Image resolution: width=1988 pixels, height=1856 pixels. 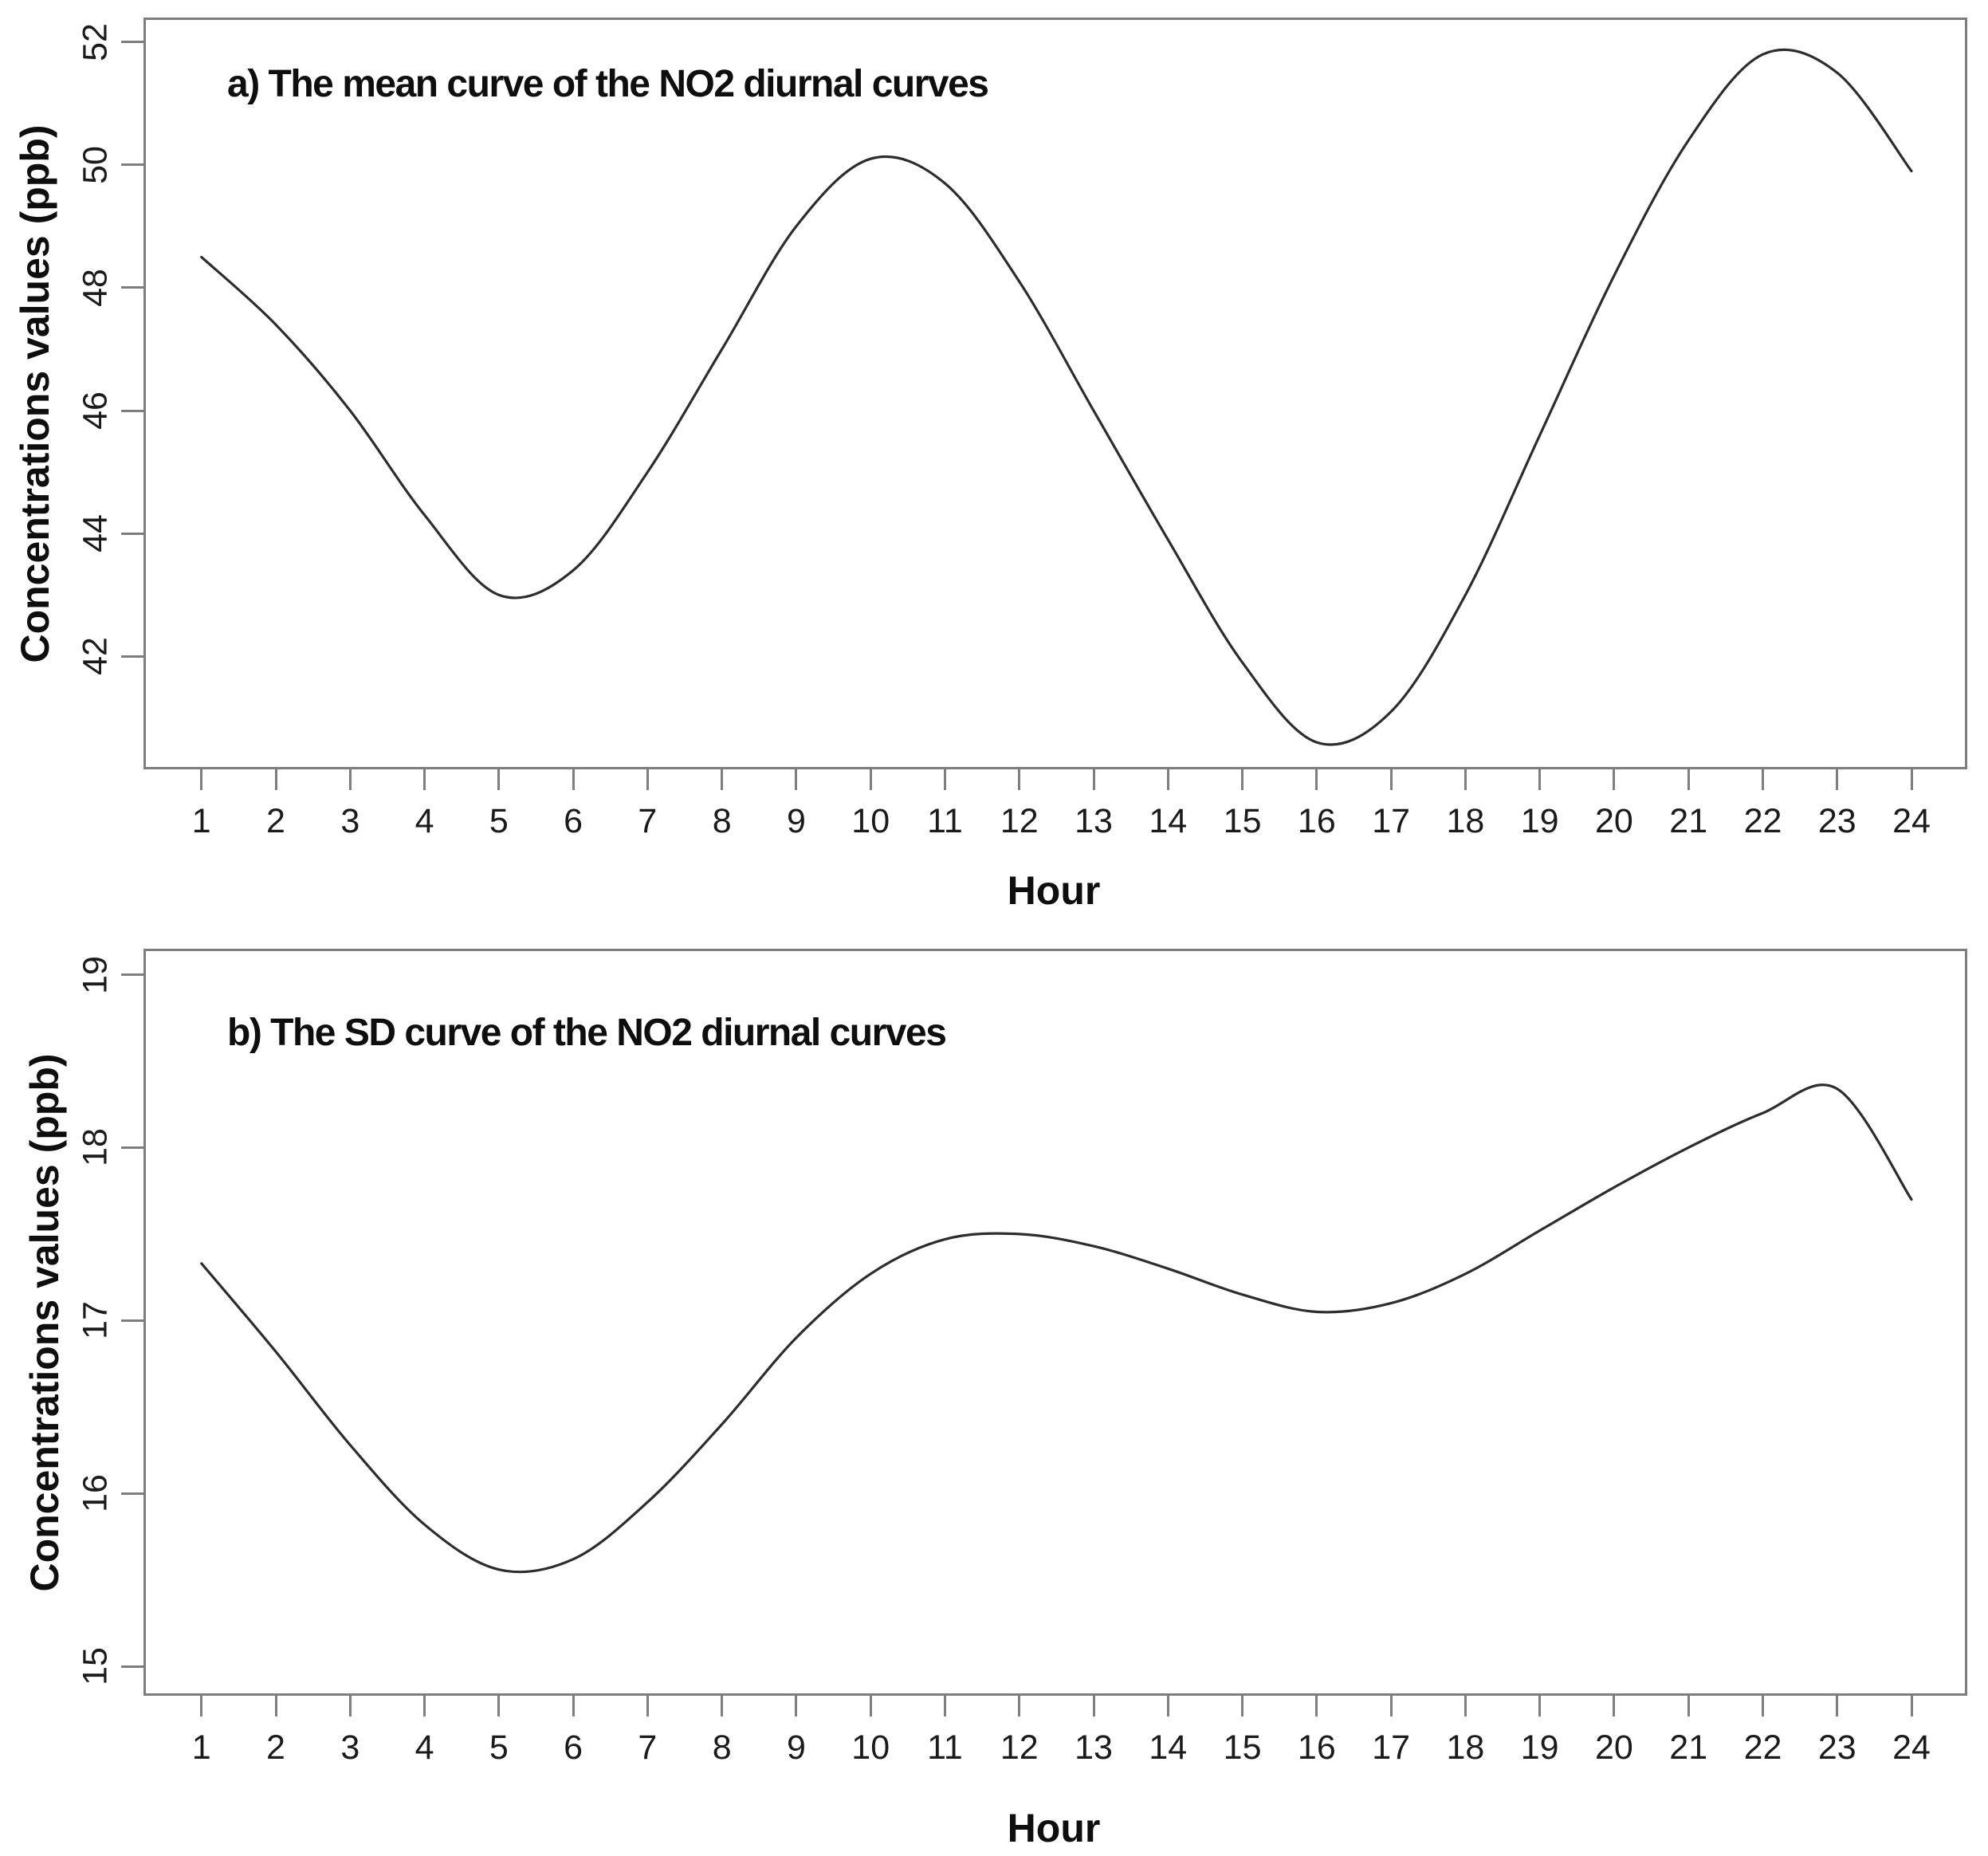 What do you see at coordinates (95, 1148) in the screenshot?
I see `y-tick-label: 18` at bounding box center [95, 1148].